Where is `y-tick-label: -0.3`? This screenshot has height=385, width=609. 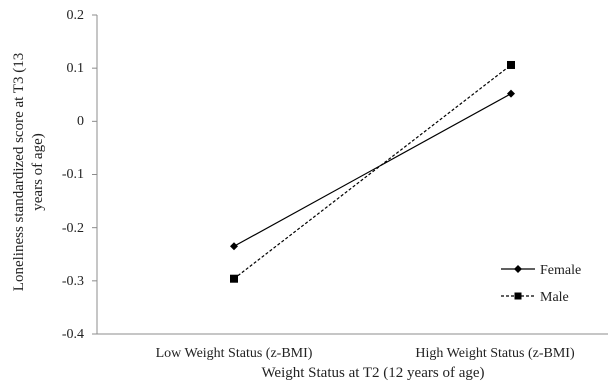
y-tick-label: -0.3 is located at coordinates (73, 281).